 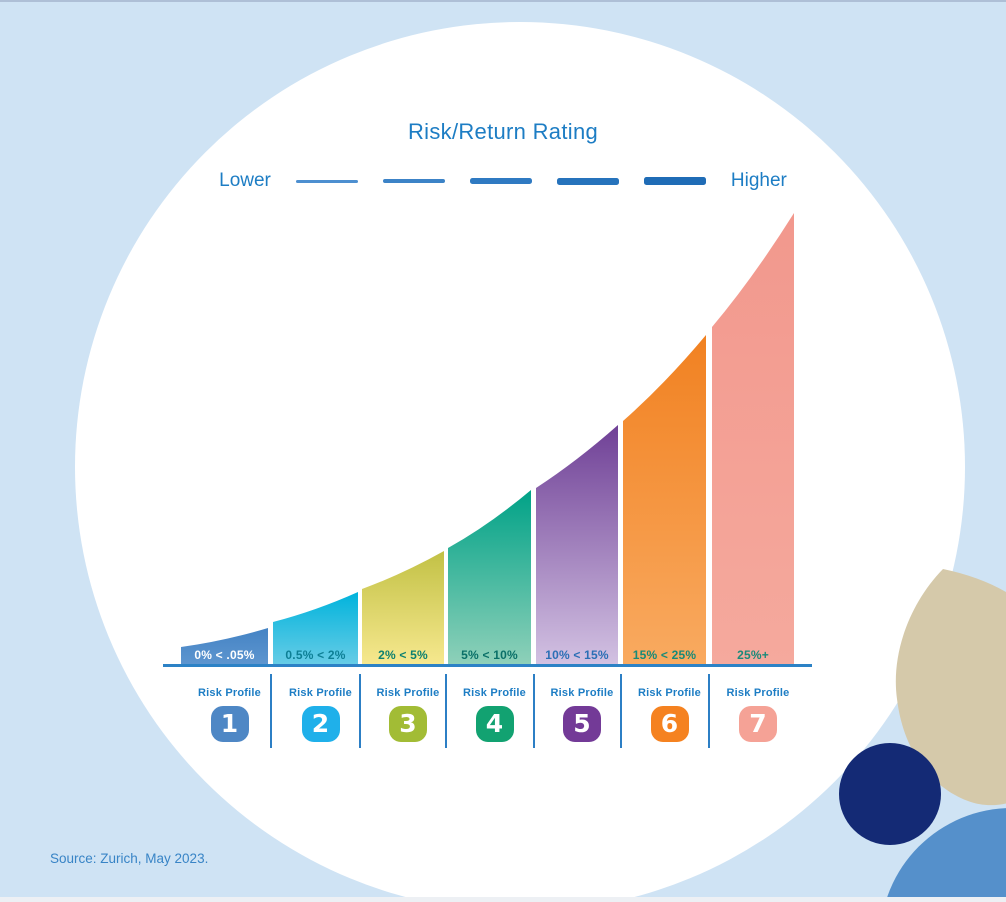 What do you see at coordinates (758, 180) in the screenshot?
I see `scale-higher-label: Higher` at bounding box center [758, 180].